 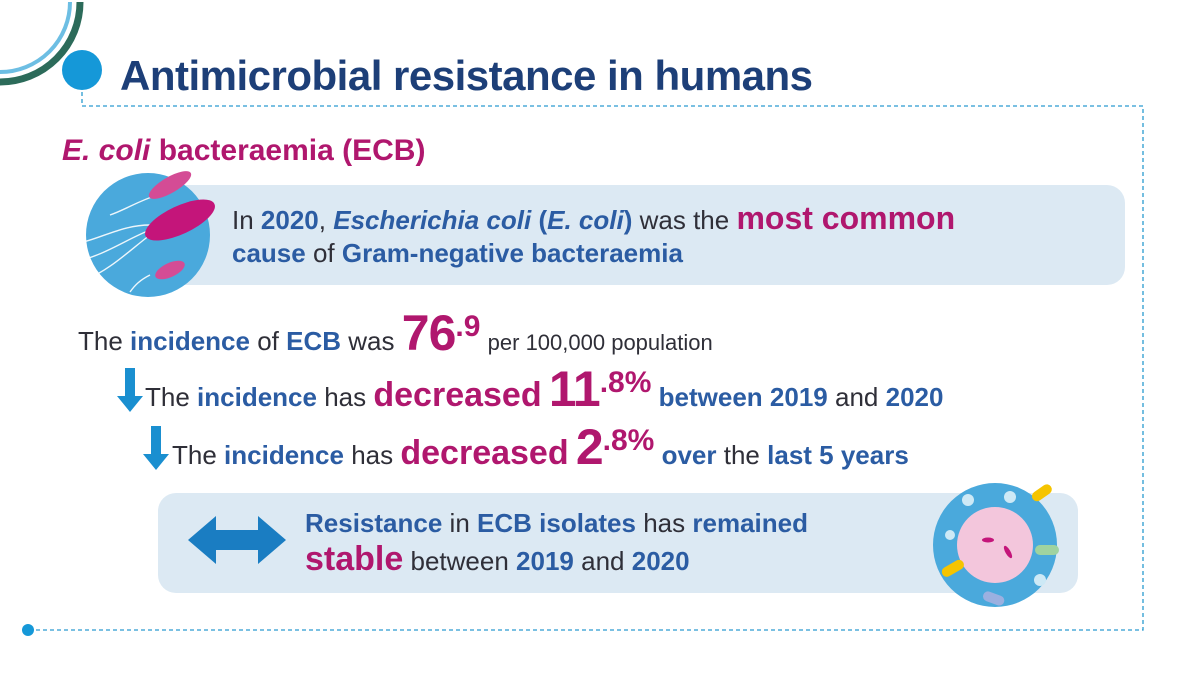 I want to click on text-run: Resistance, so click(x=374, y=523).